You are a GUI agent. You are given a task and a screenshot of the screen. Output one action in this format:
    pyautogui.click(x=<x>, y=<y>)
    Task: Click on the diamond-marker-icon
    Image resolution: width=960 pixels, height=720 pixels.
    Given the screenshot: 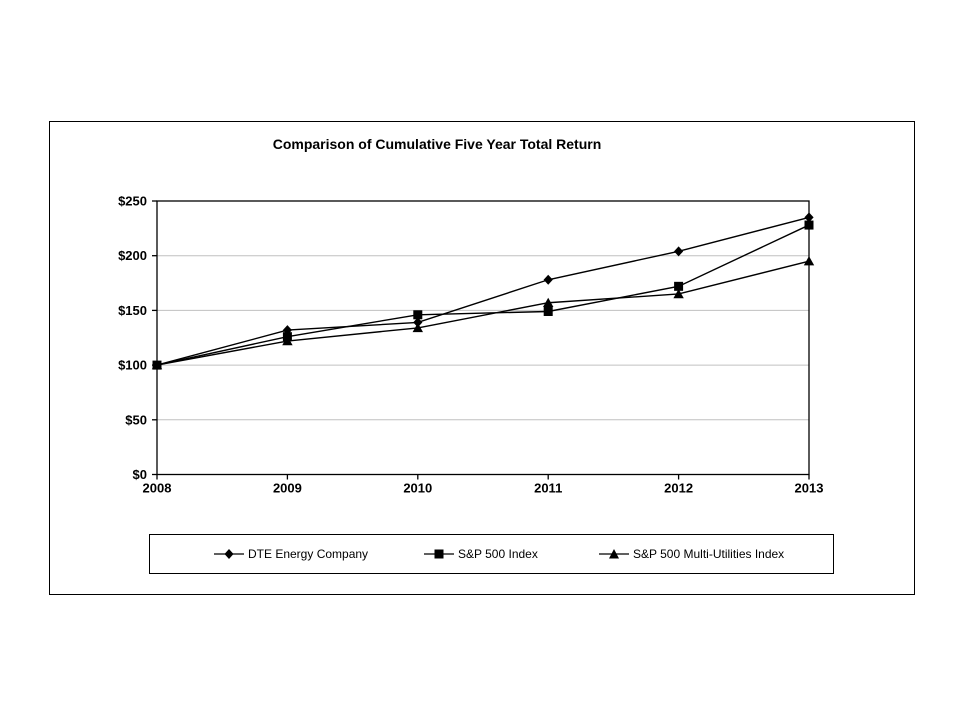 What is the action you would take?
    pyautogui.click(x=229, y=554)
    